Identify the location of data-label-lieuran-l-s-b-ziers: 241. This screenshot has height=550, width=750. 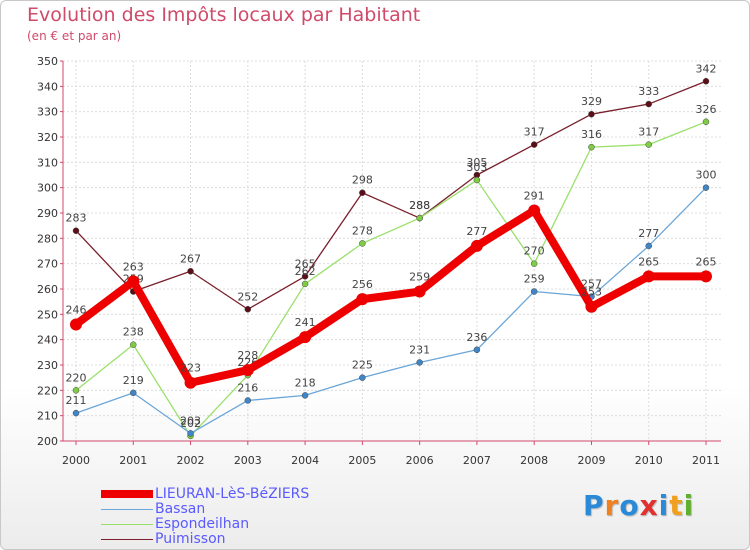
(305, 322).